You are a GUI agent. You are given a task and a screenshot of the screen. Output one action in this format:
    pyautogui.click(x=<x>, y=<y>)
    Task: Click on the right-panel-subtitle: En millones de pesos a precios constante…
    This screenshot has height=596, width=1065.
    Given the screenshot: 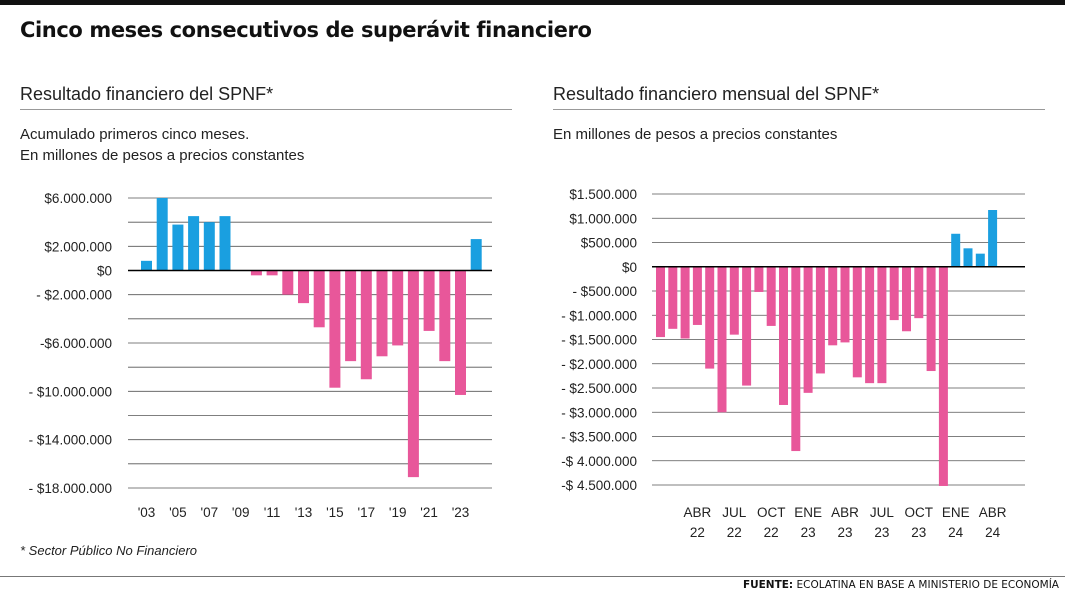 What is the action you would take?
    pyautogui.click(x=695, y=134)
    